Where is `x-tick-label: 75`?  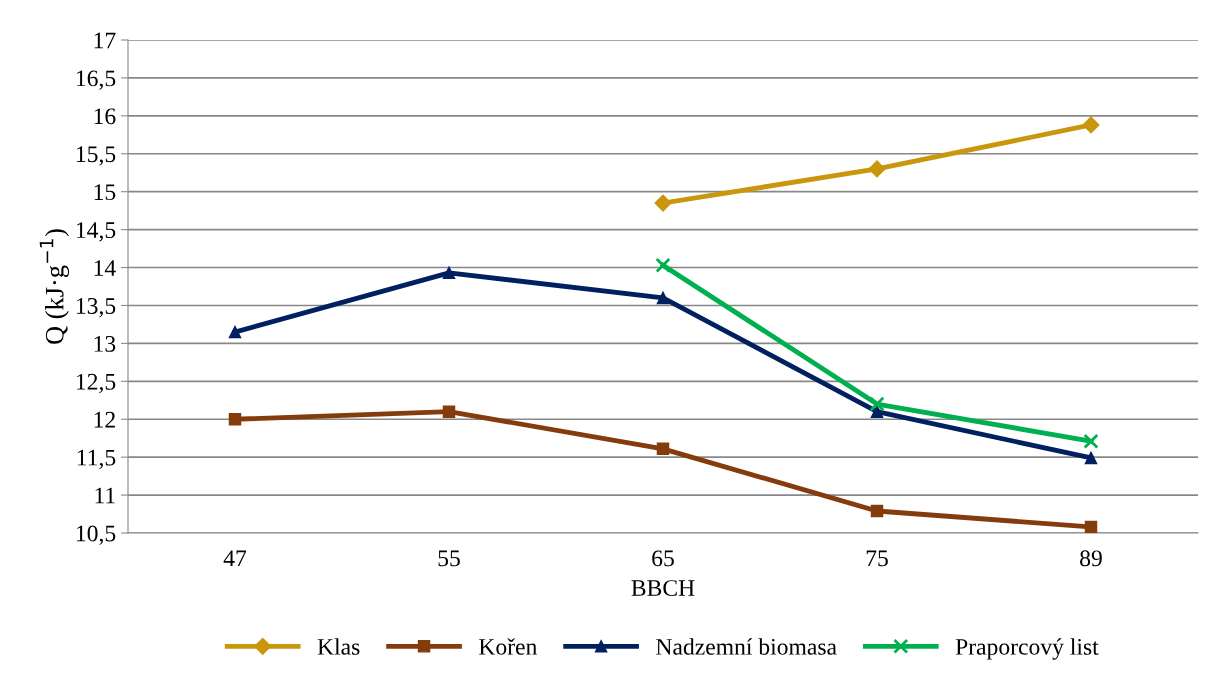 x-tick-label: 75 is located at coordinates (877, 558).